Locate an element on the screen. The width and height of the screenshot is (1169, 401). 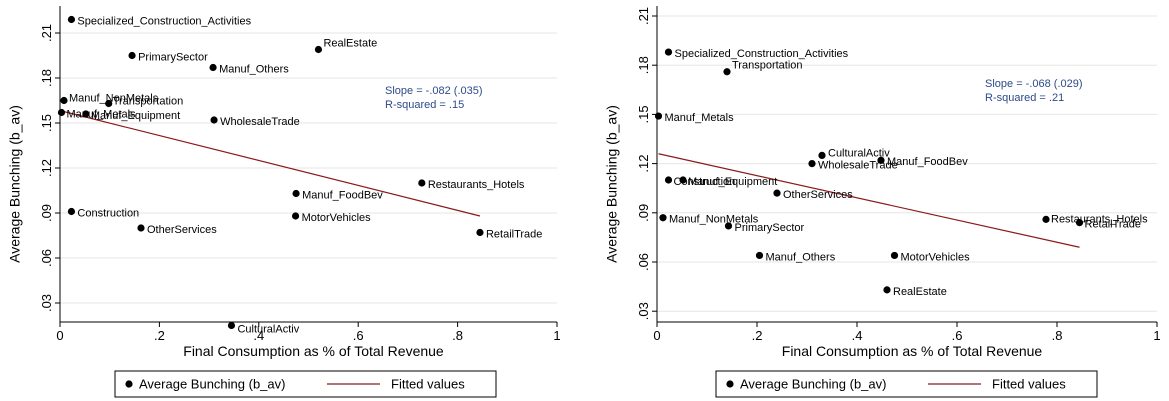
y-tick-label: .21 is located at coordinates (643, 16).